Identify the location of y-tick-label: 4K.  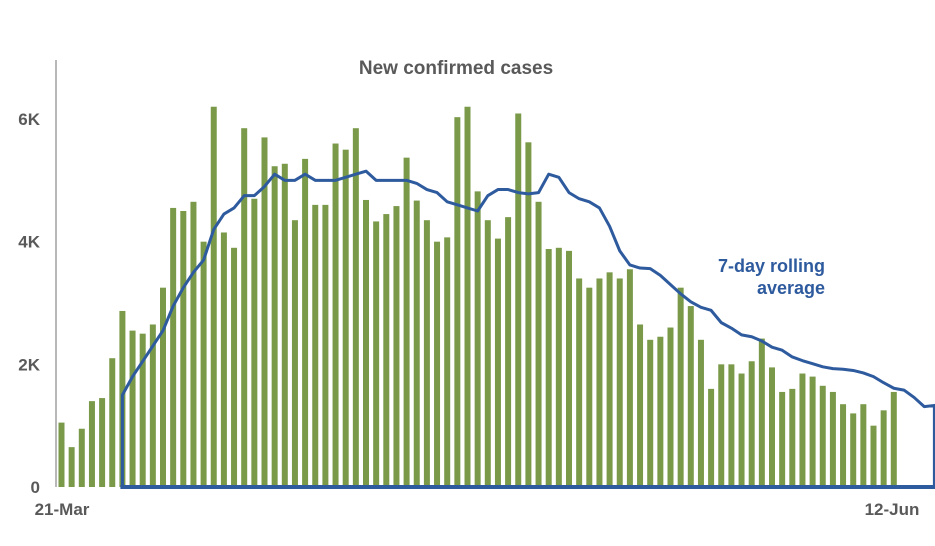
(29, 242).